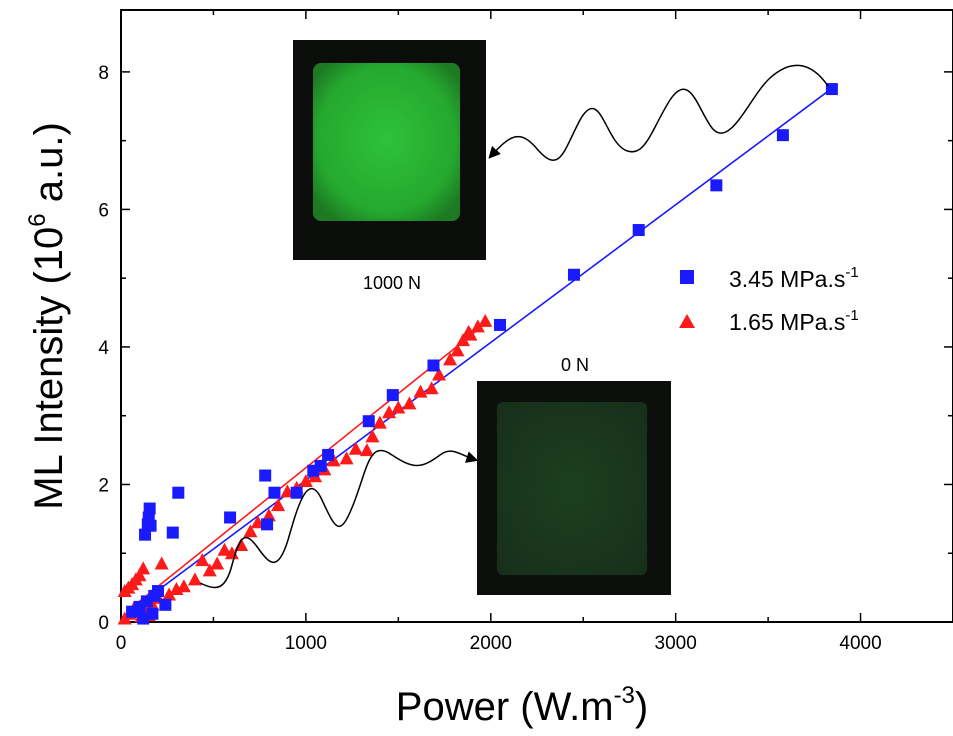 The image size is (953, 736). I want to click on x-tick-label: 2000, so click(491, 643).